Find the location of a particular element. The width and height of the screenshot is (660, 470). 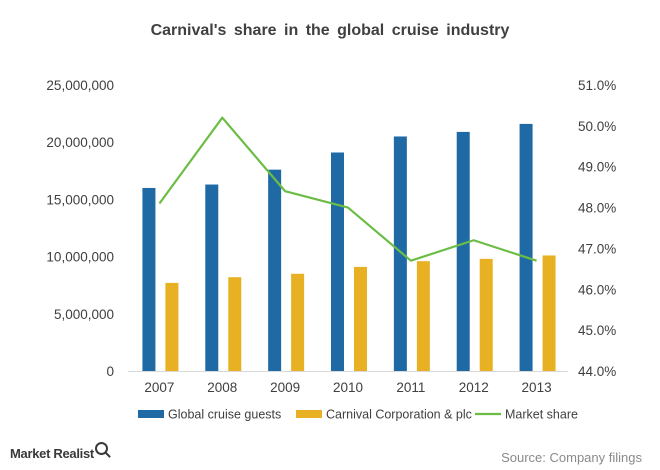

right-axis-tick-label: 49.0% is located at coordinates (597, 167).